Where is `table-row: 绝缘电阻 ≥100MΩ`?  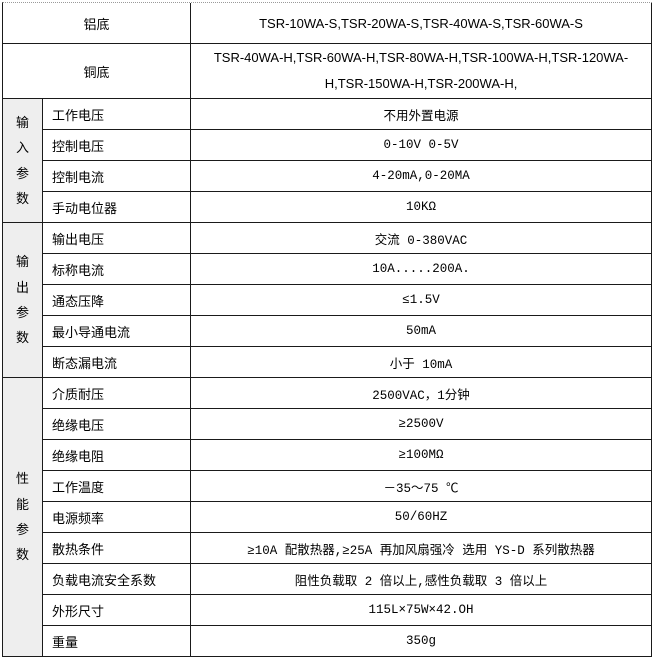 table-row: 绝缘电阻 ≥100MΩ is located at coordinates (328, 455).